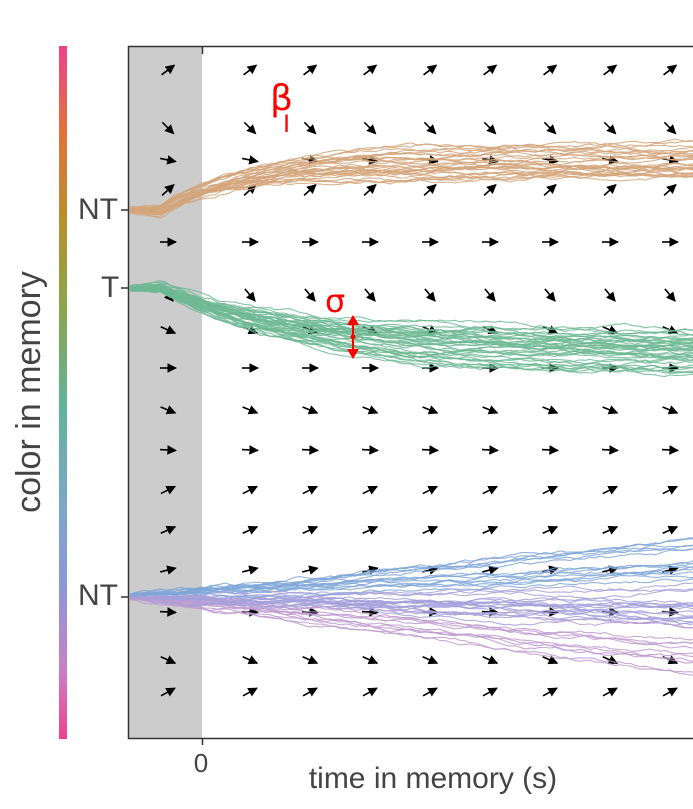 The width and height of the screenshot is (693, 809). What do you see at coordinates (110, 287) in the screenshot?
I see `y-tick-target: T` at bounding box center [110, 287].